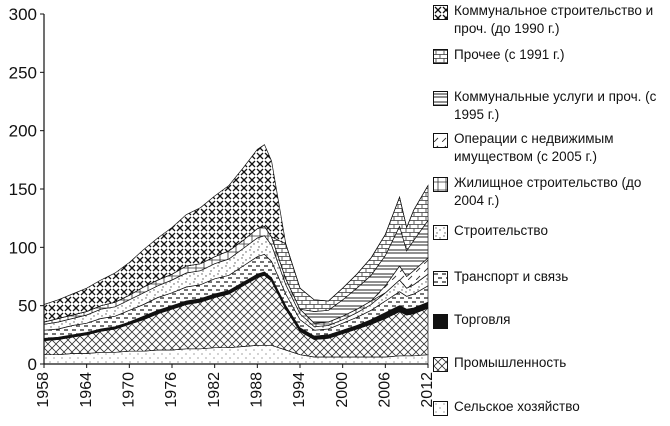  What do you see at coordinates (23, 72) in the screenshot?
I see `y-tick-label: 250` at bounding box center [23, 72].